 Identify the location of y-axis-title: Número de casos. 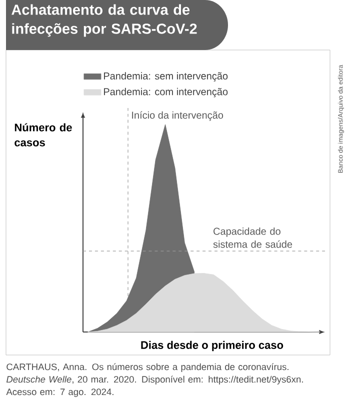
(43, 134).